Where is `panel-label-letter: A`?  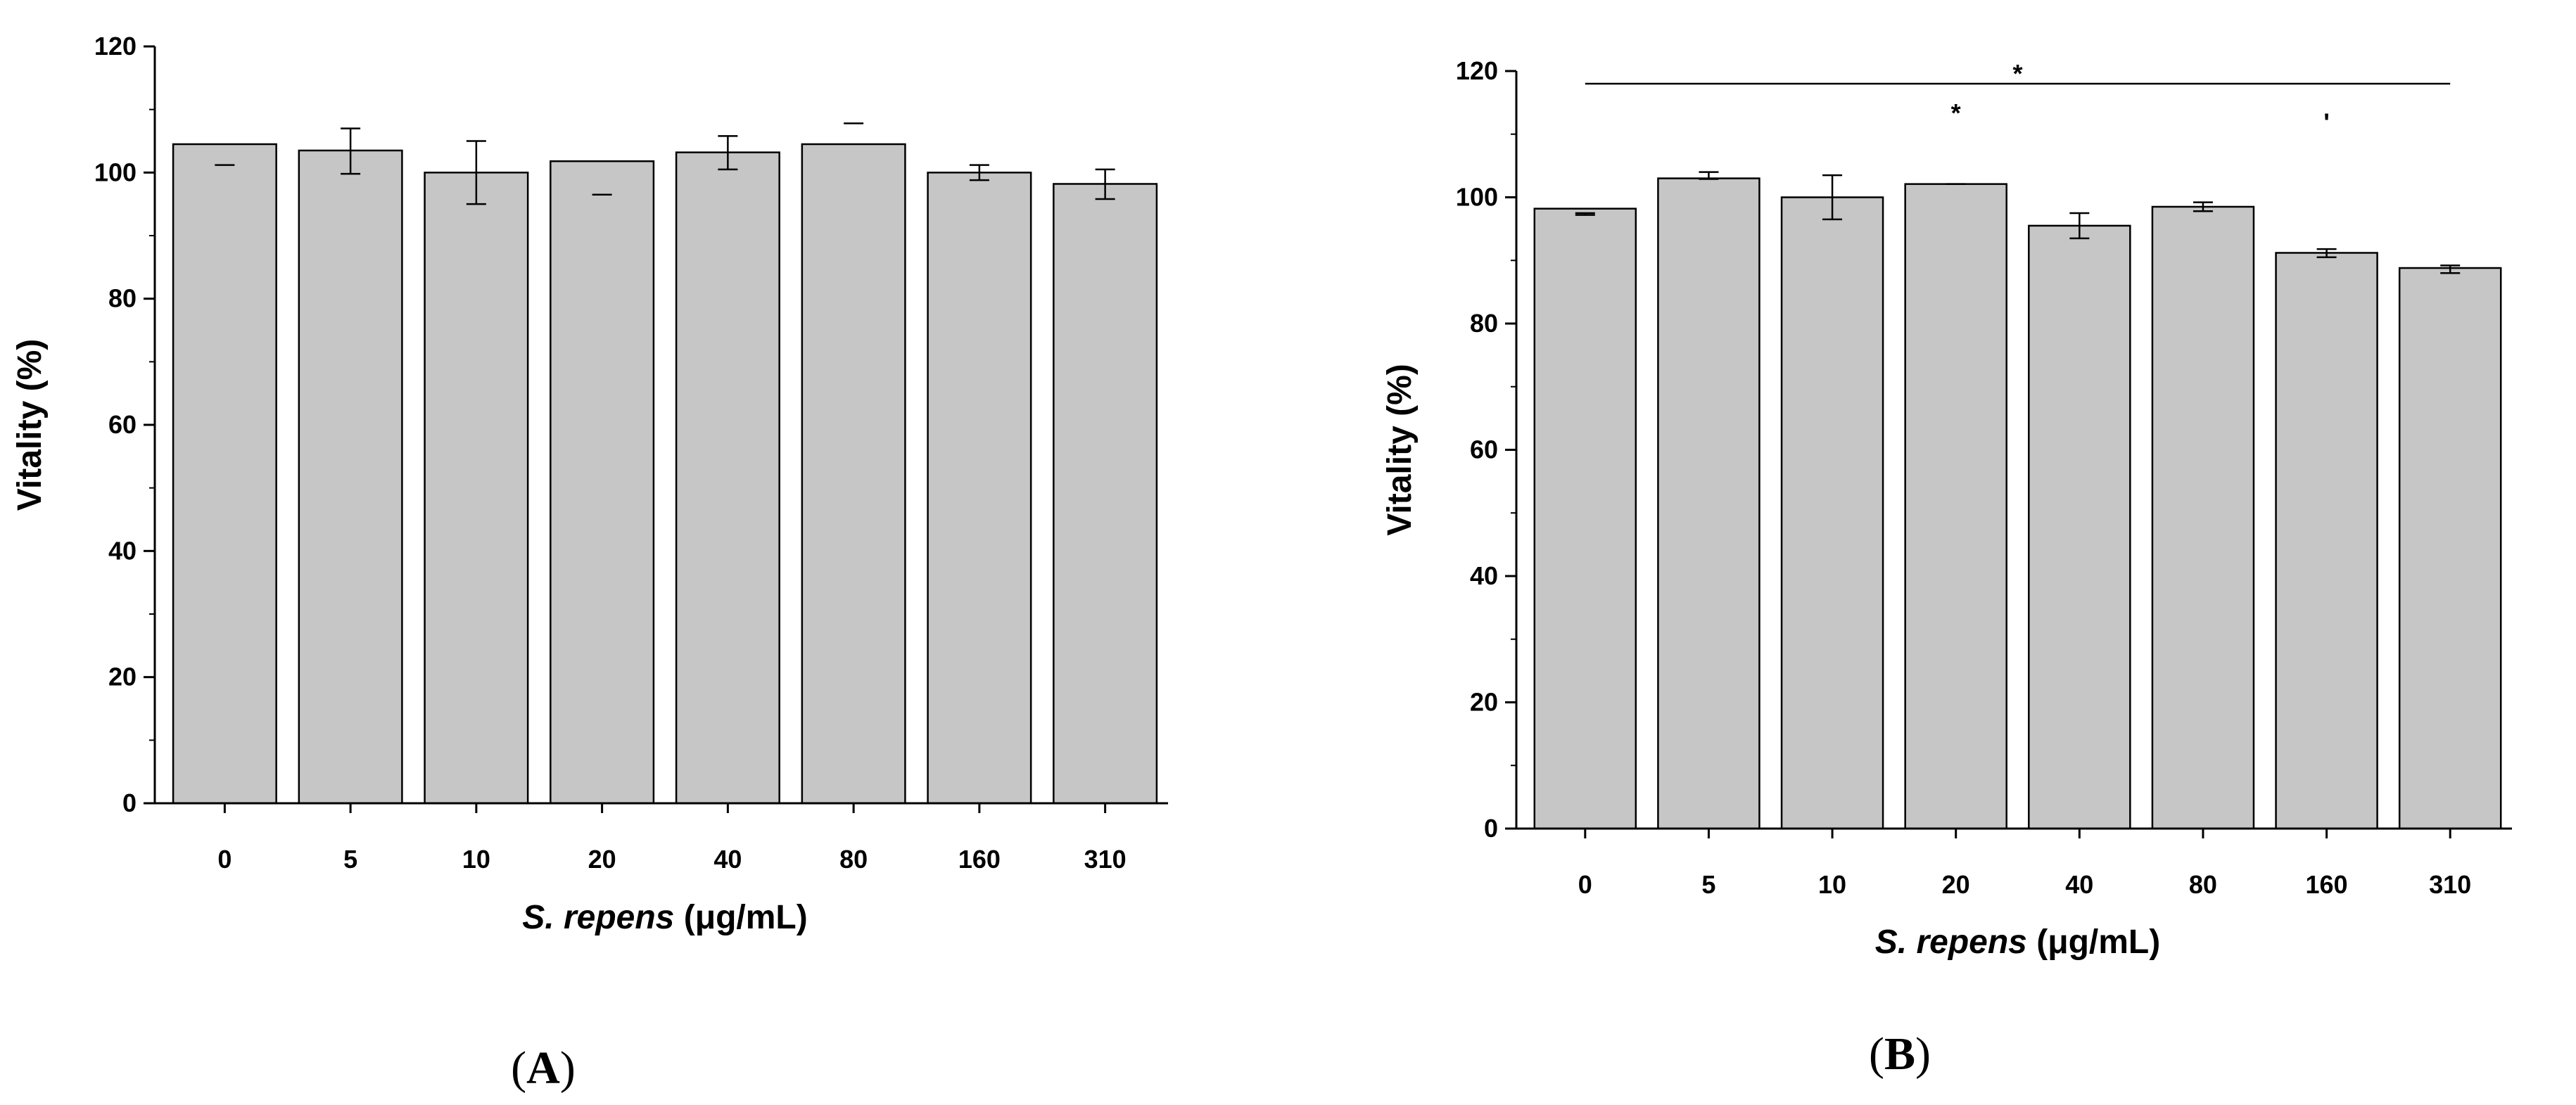 panel-label-letter: A is located at coordinates (543, 1068).